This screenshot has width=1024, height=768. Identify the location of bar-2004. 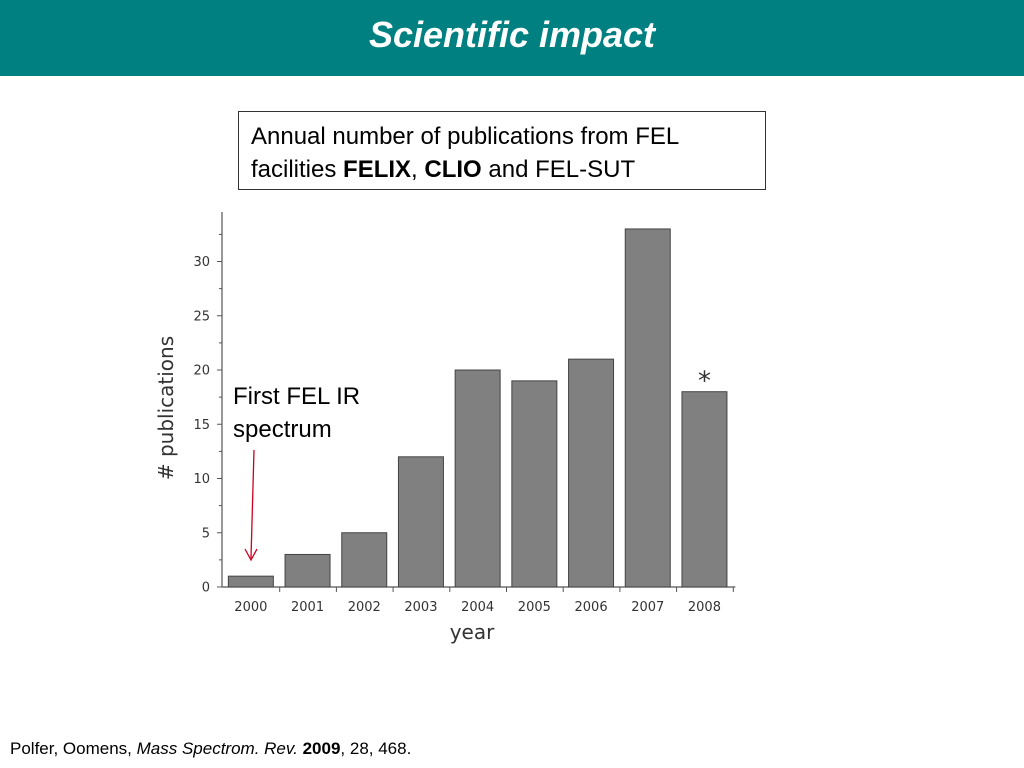
(477, 478).